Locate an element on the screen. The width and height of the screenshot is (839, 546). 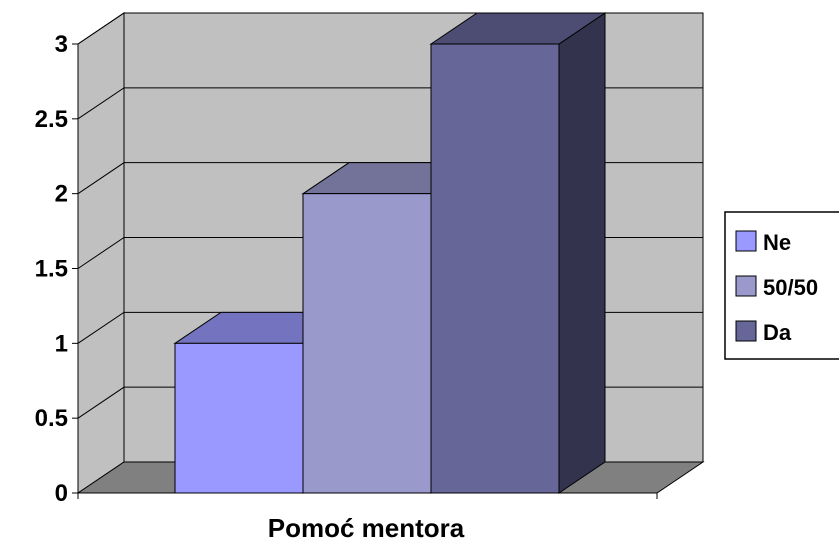
y-tick-label: 0 is located at coordinates (61, 493).